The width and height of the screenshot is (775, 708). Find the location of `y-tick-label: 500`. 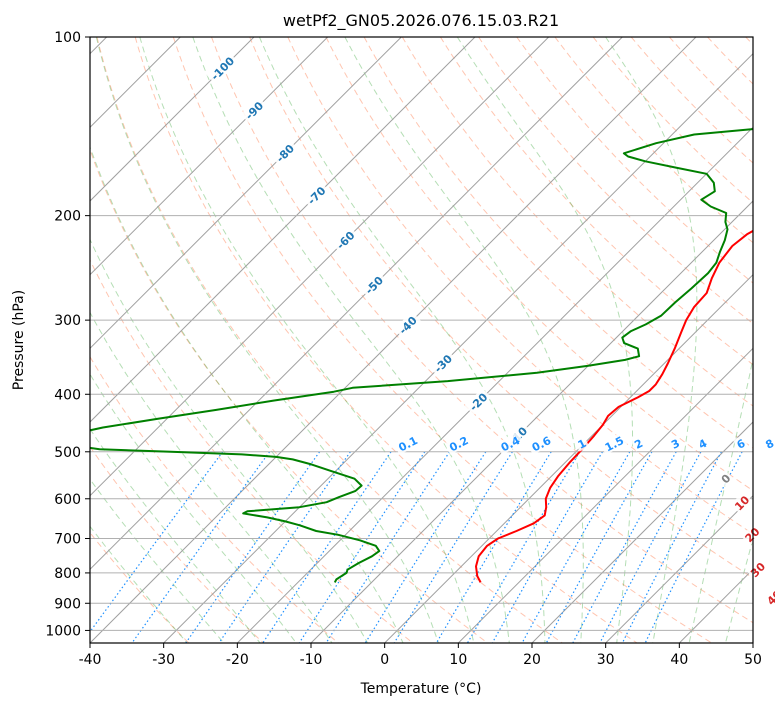

y-tick-label: 500 is located at coordinates (67, 453).